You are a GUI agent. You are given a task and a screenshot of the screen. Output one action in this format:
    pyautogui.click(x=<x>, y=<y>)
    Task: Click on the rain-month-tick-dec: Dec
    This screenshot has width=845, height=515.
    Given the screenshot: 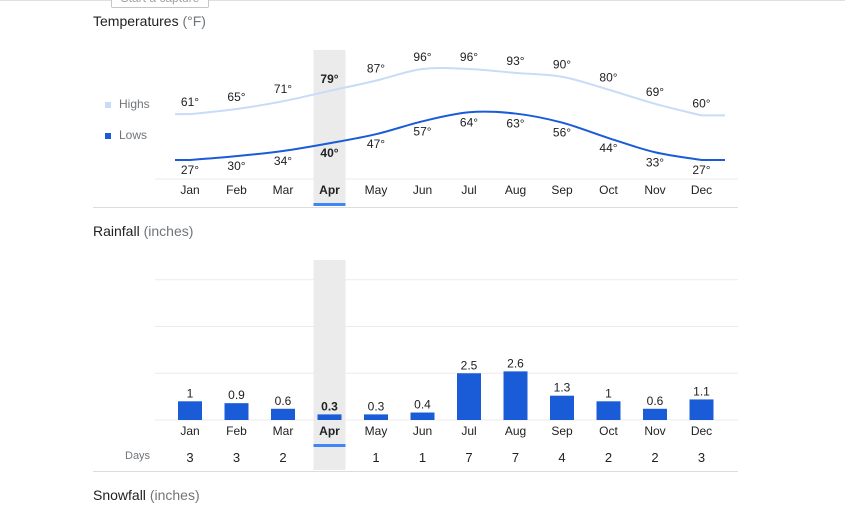 What is the action you would take?
    pyautogui.click(x=701, y=431)
    